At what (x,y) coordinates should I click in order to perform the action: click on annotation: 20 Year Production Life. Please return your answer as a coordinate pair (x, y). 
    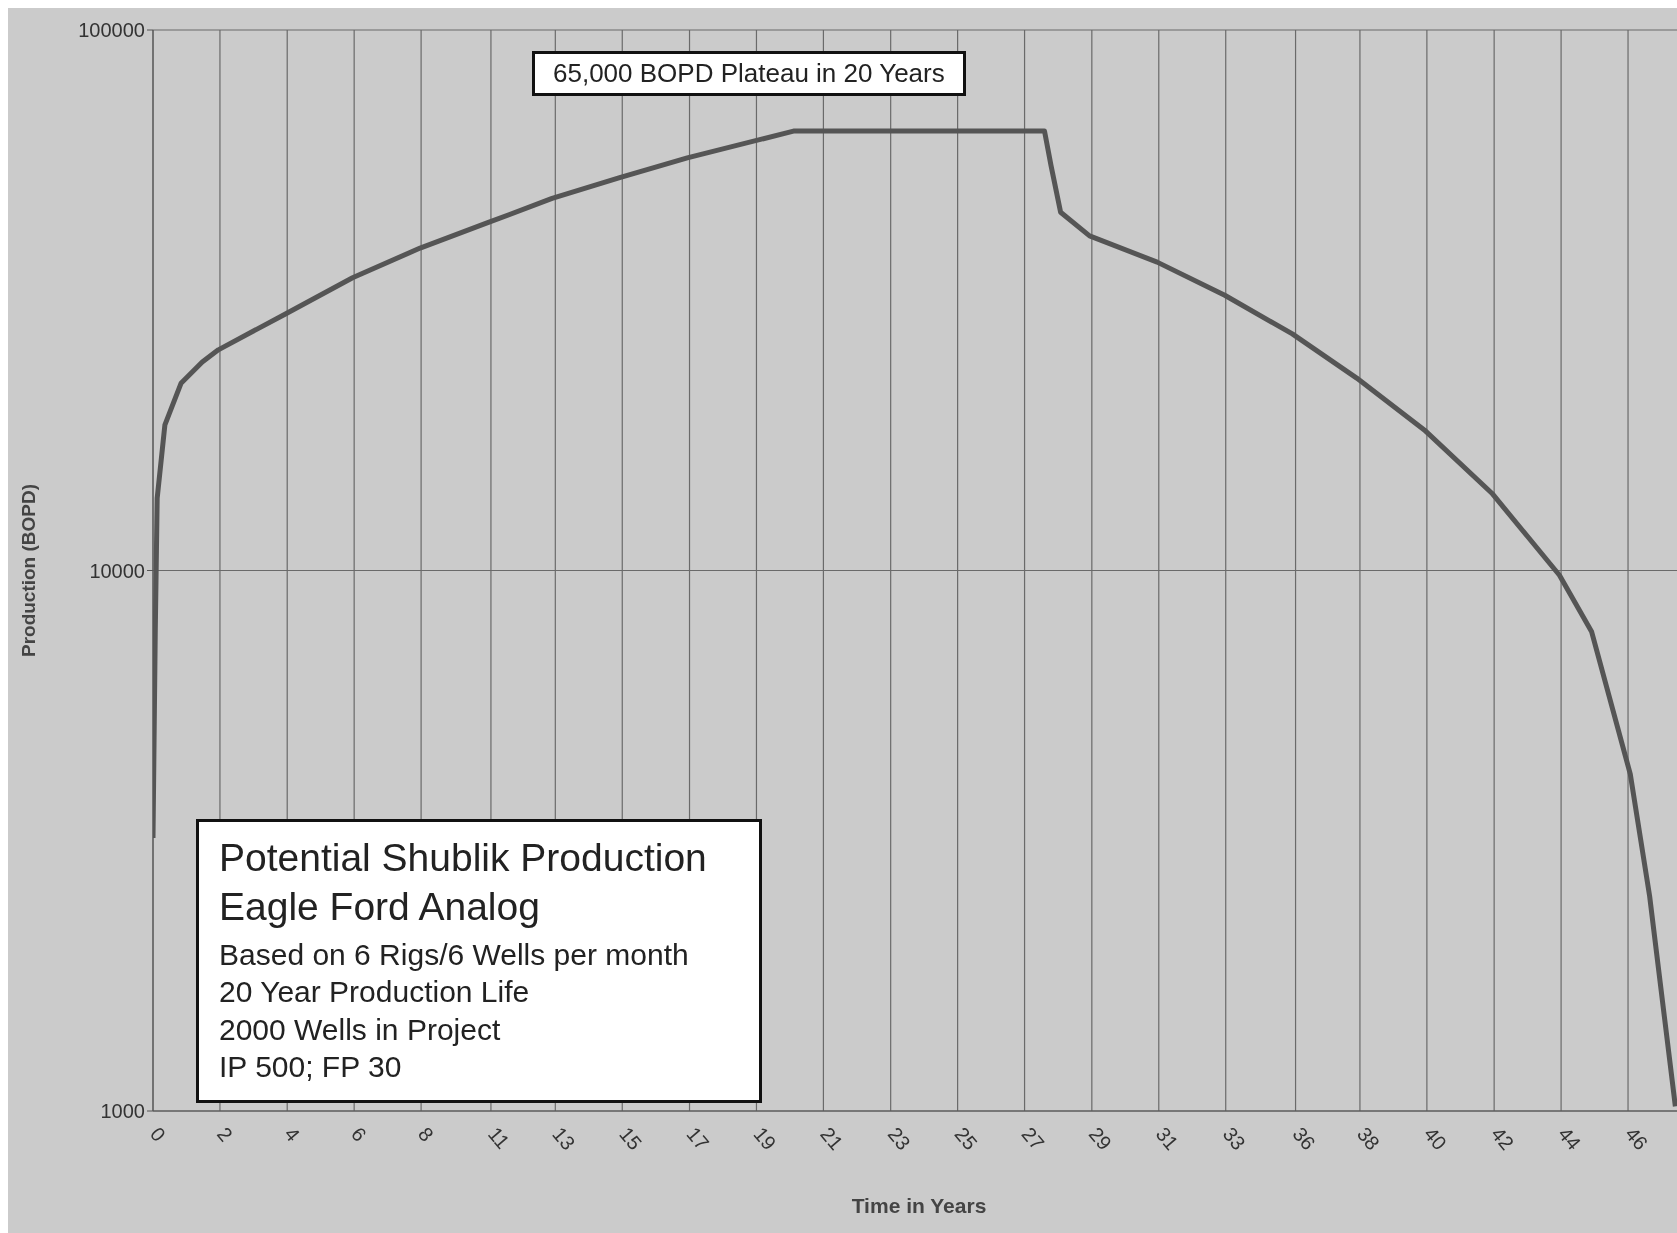
    Looking at the image, I should click on (375, 992).